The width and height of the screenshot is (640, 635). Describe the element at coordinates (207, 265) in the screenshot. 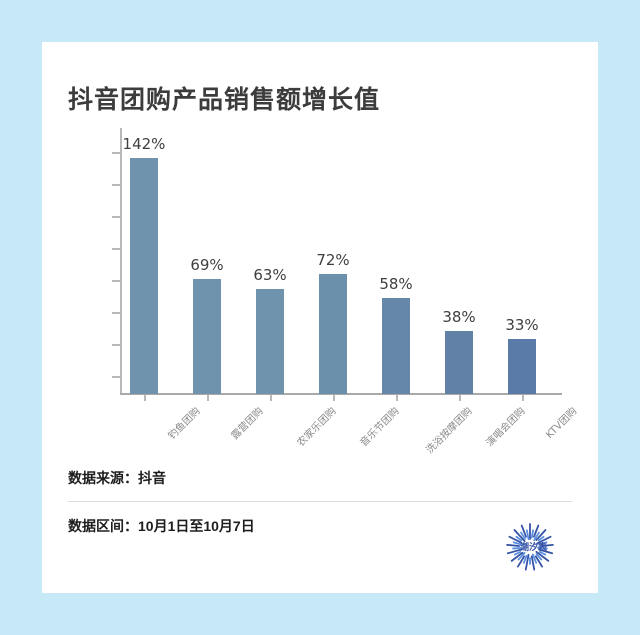

I see `bar-value-label: 69%` at that location.